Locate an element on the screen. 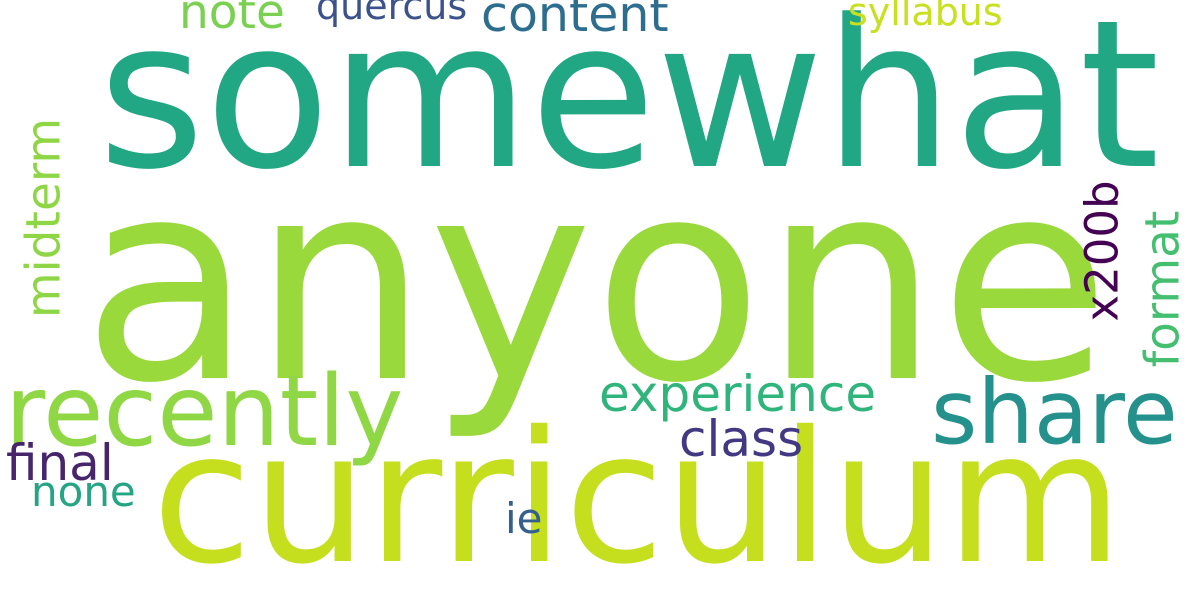  word-midterm: midterm is located at coordinates (44, 218).